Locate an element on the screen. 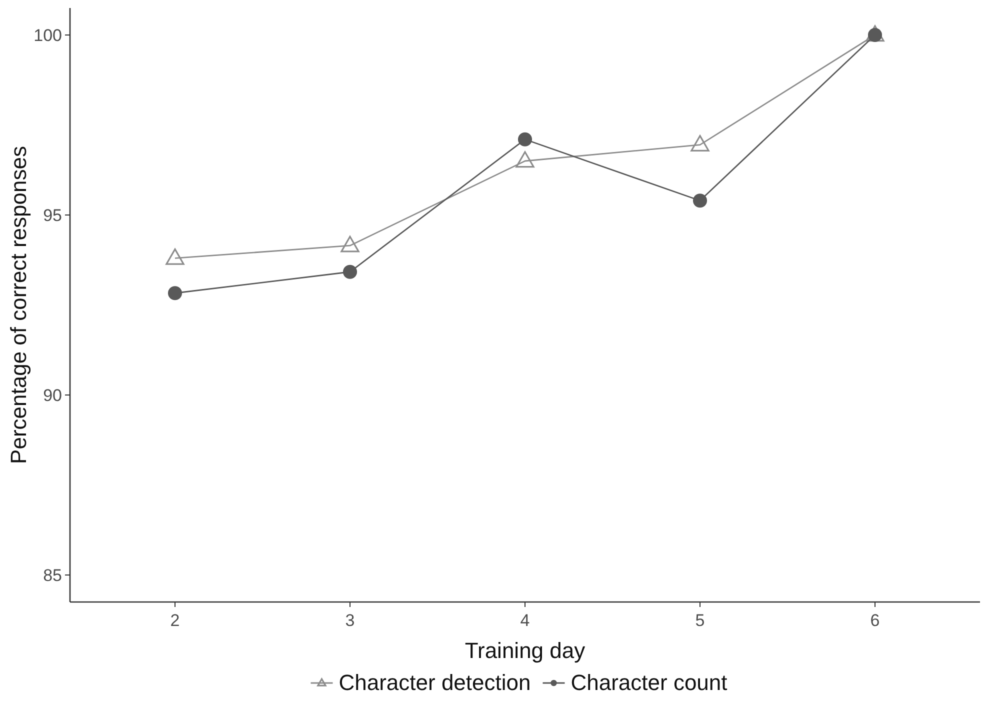 This screenshot has height=712, width=988. y-tick-label: 90 is located at coordinates (52, 395).